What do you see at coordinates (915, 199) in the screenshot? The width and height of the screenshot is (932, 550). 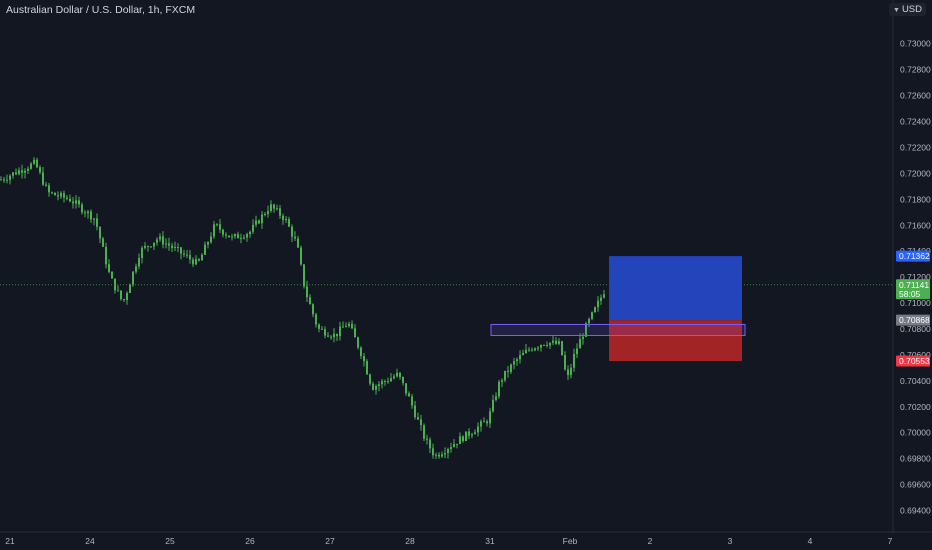 I see `price-tick-label: 0.71800` at bounding box center [915, 199].